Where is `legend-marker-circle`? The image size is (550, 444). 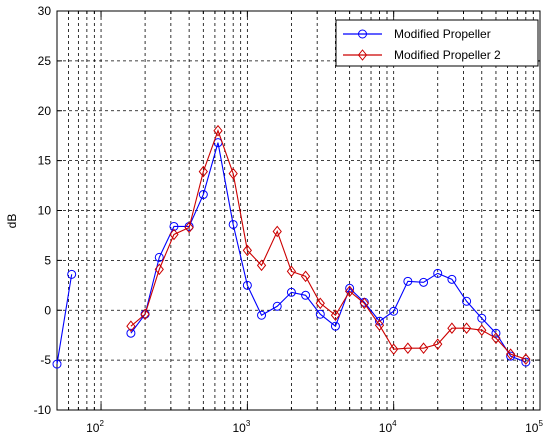 legend-marker-circle is located at coordinates (362, 34).